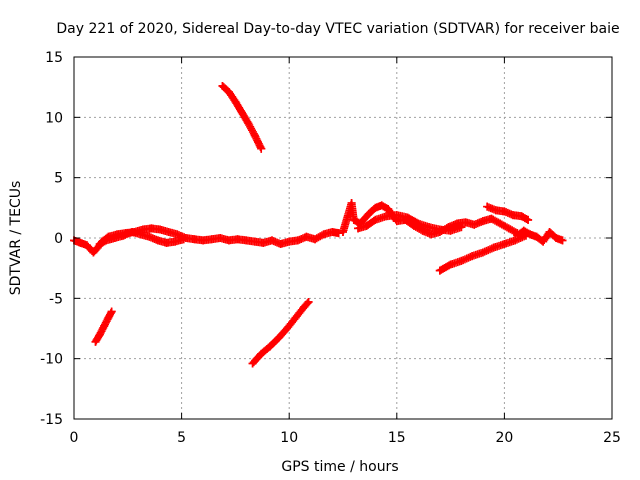 The width and height of the screenshot is (640, 480). Describe the element at coordinates (289, 438) in the screenshot. I see `x-tick-label: 10` at that location.